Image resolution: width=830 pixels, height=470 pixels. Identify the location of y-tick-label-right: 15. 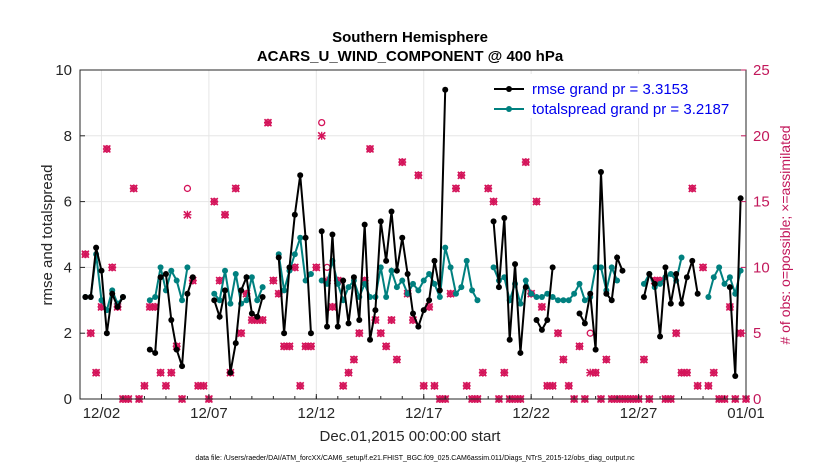
(761, 202).